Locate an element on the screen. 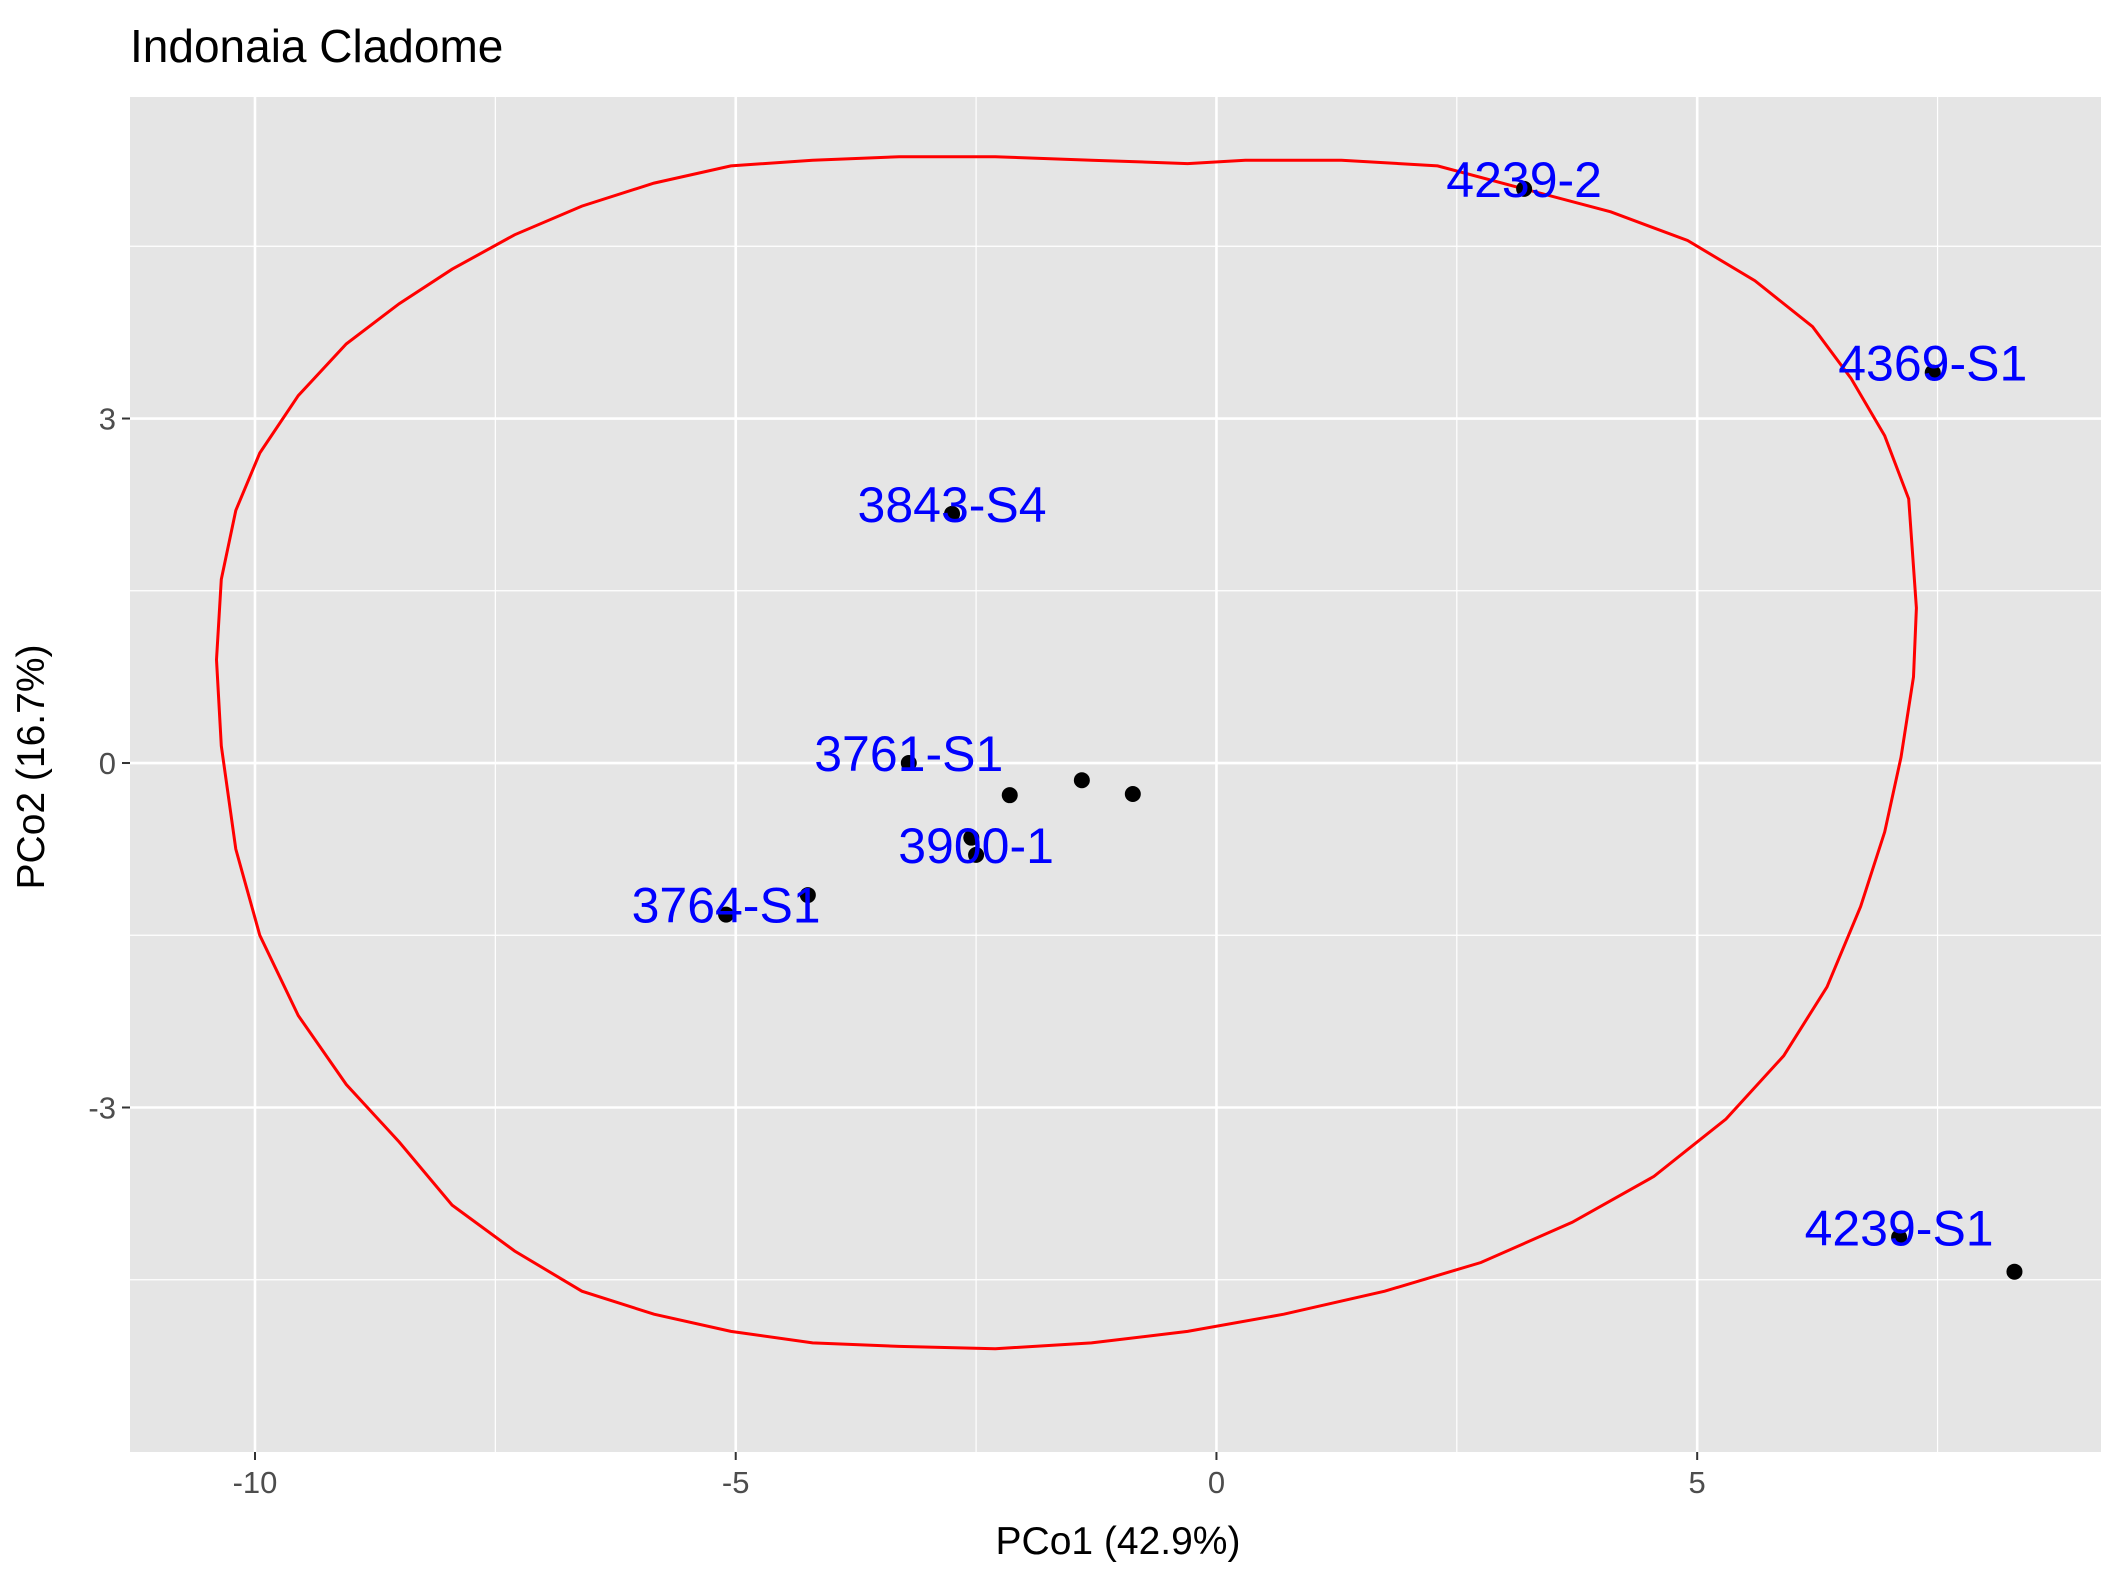  point-label: 3900-1 is located at coordinates (976, 846).